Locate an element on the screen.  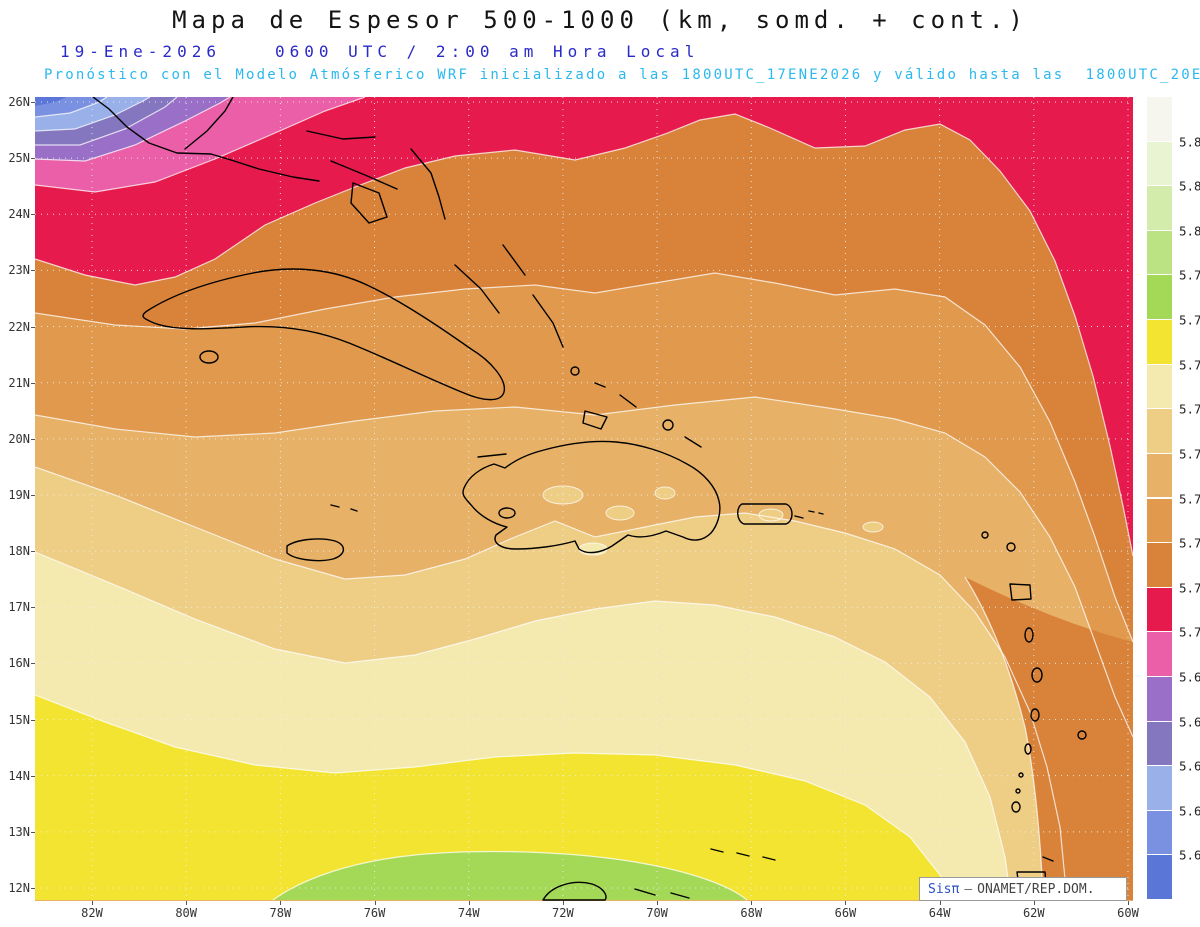
credit-badge: Sisπ — ONAMET/REP.DOM. is located at coordinates (1023, 889).